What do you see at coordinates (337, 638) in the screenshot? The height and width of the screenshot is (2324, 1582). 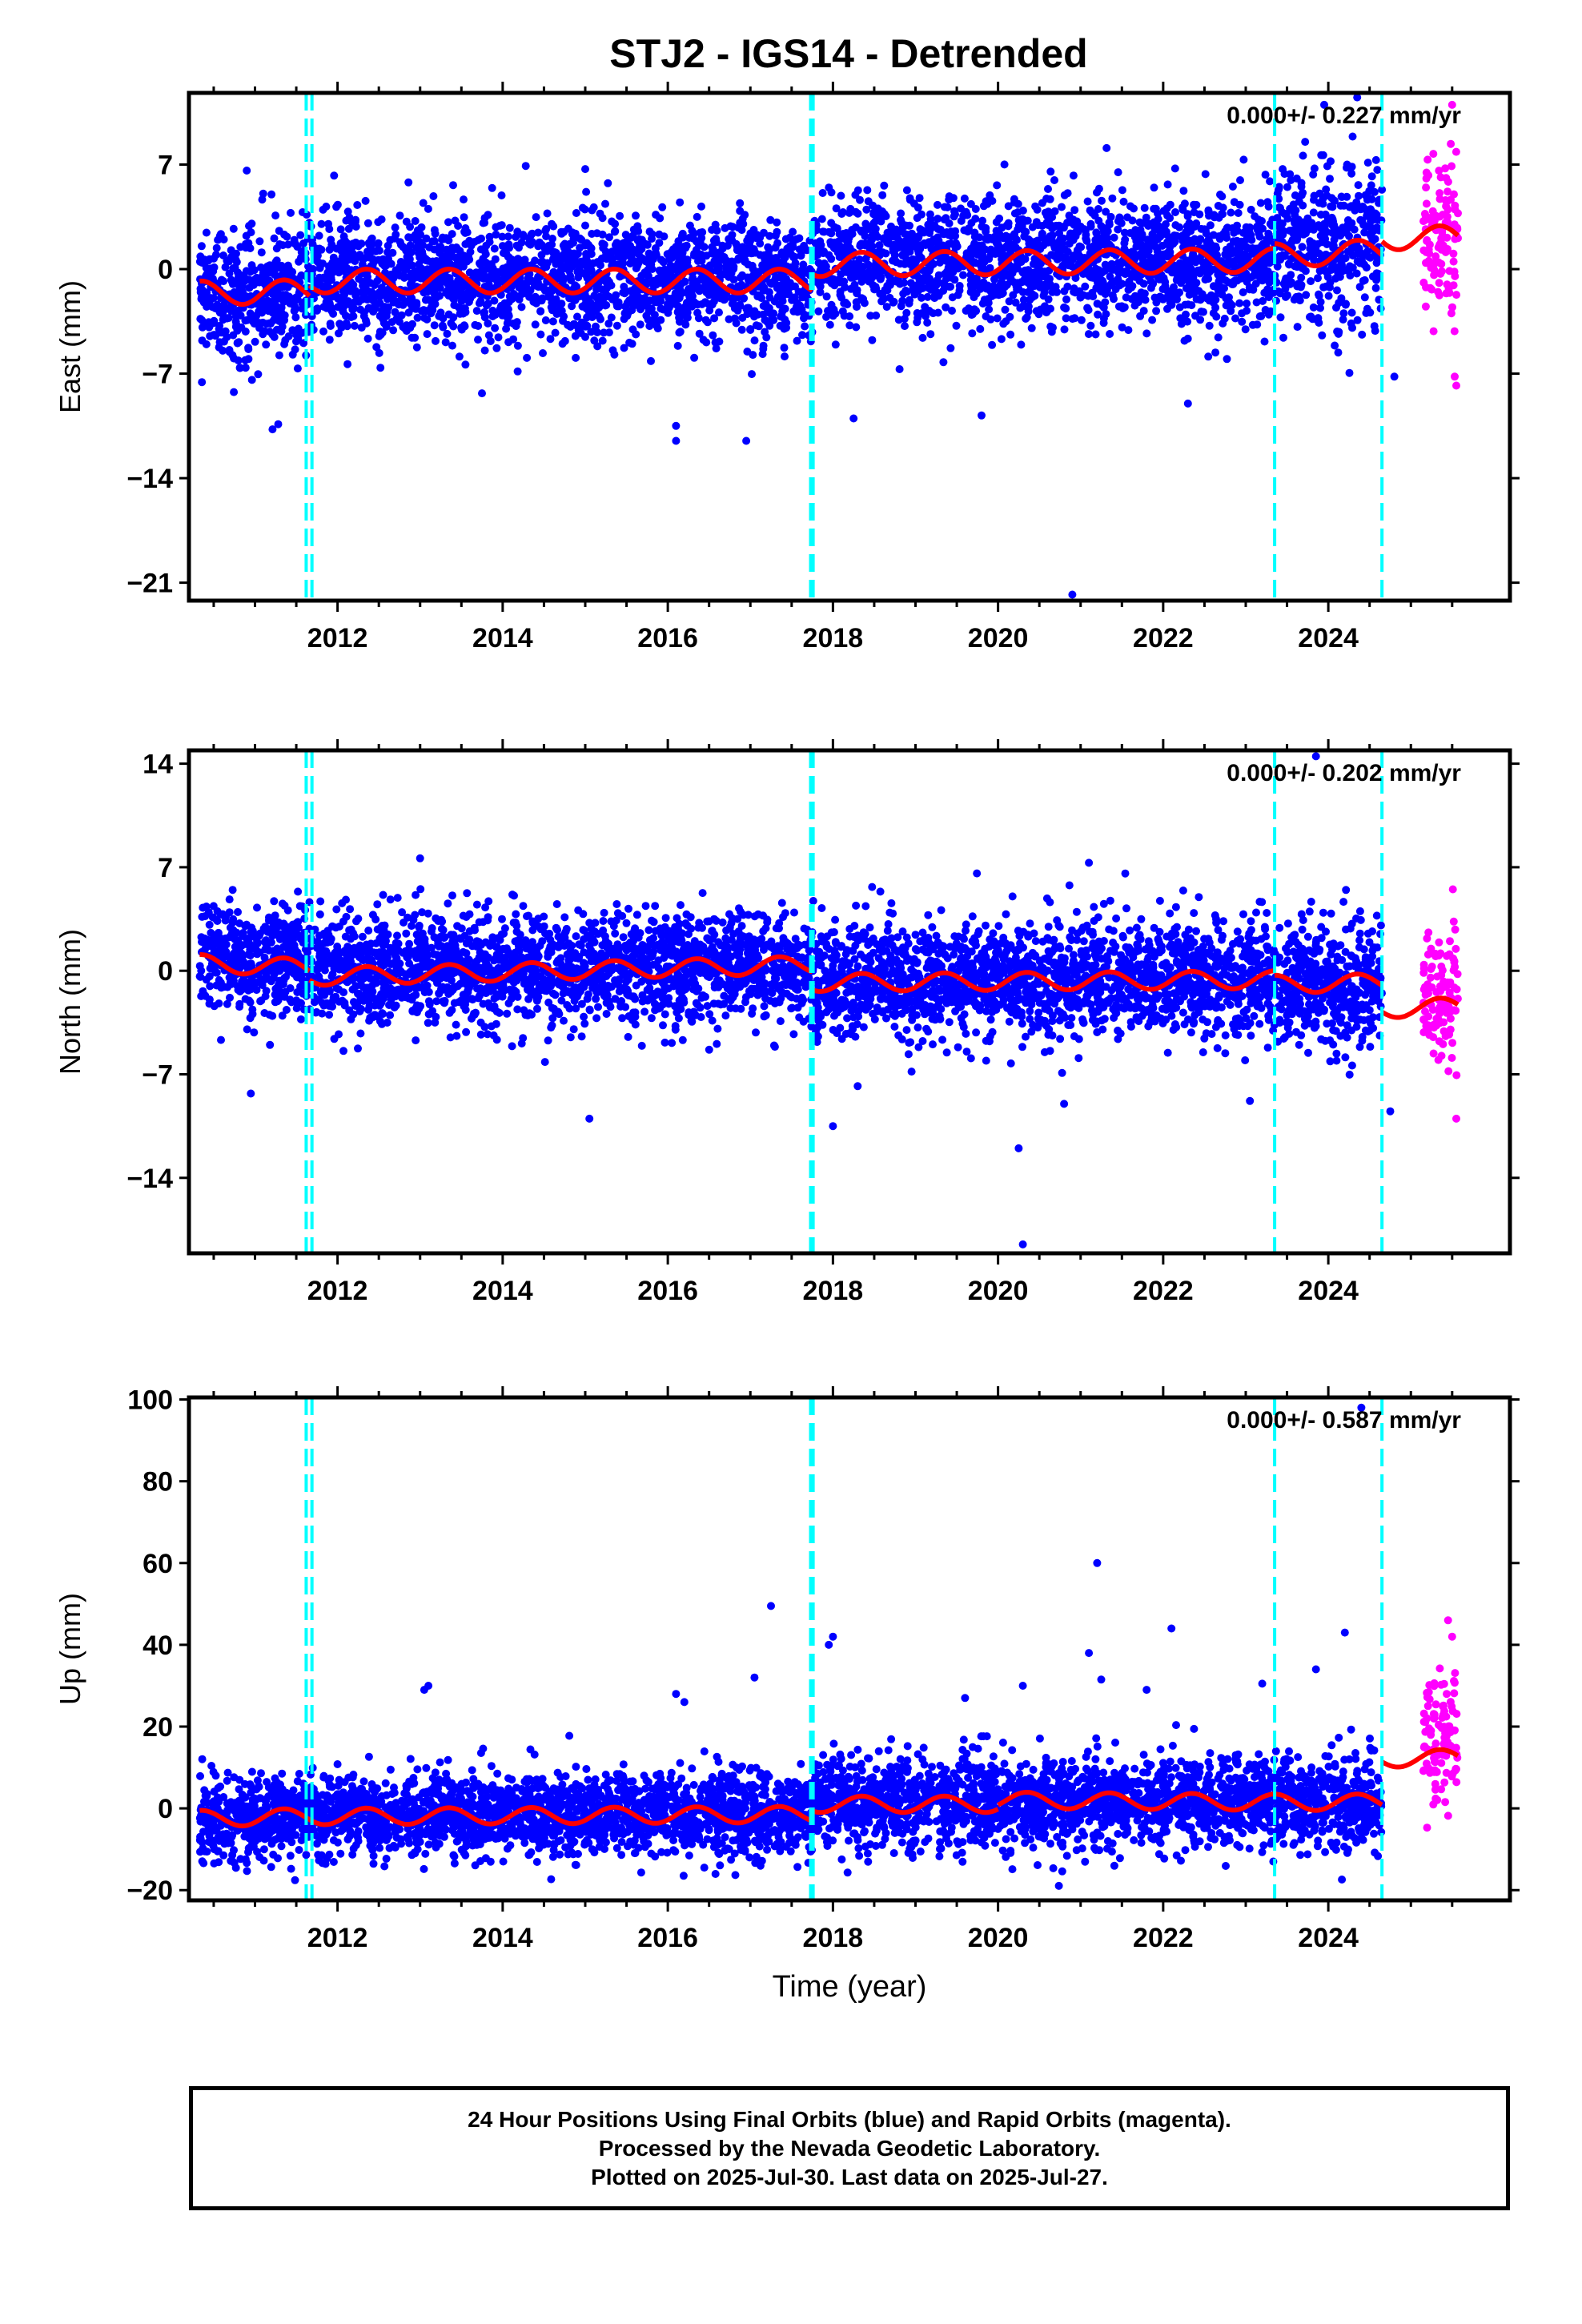 I see `x-tick-label: 2012` at bounding box center [337, 638].